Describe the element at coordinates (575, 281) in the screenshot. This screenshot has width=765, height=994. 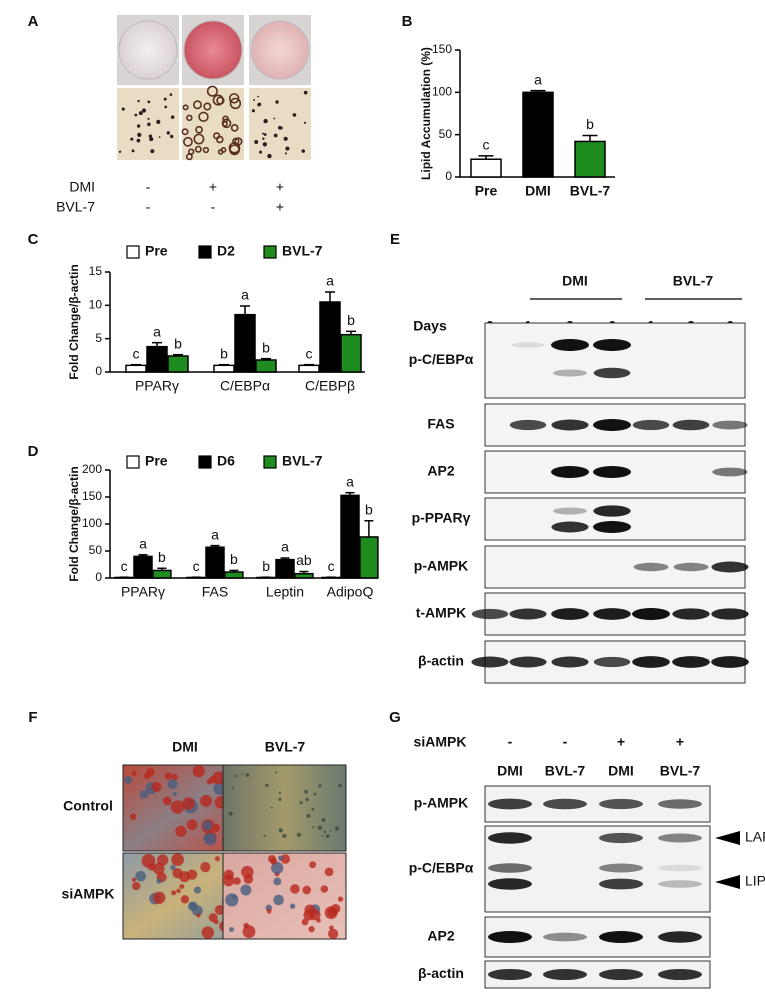
I see `group-label: DMI` at that location.